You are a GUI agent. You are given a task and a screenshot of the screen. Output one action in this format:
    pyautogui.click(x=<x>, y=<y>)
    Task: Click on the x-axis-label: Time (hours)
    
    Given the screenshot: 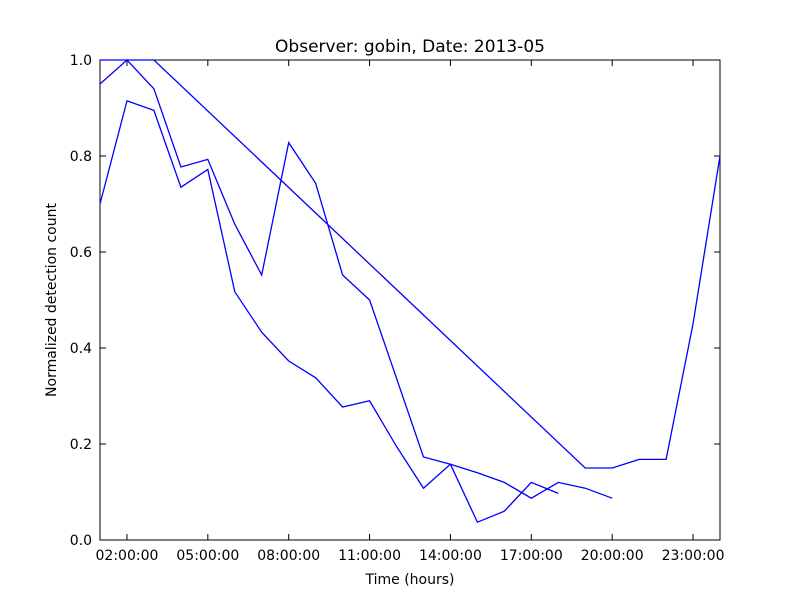 What is the action you would take?
    pyautogui.click(x=410, y=580)
    